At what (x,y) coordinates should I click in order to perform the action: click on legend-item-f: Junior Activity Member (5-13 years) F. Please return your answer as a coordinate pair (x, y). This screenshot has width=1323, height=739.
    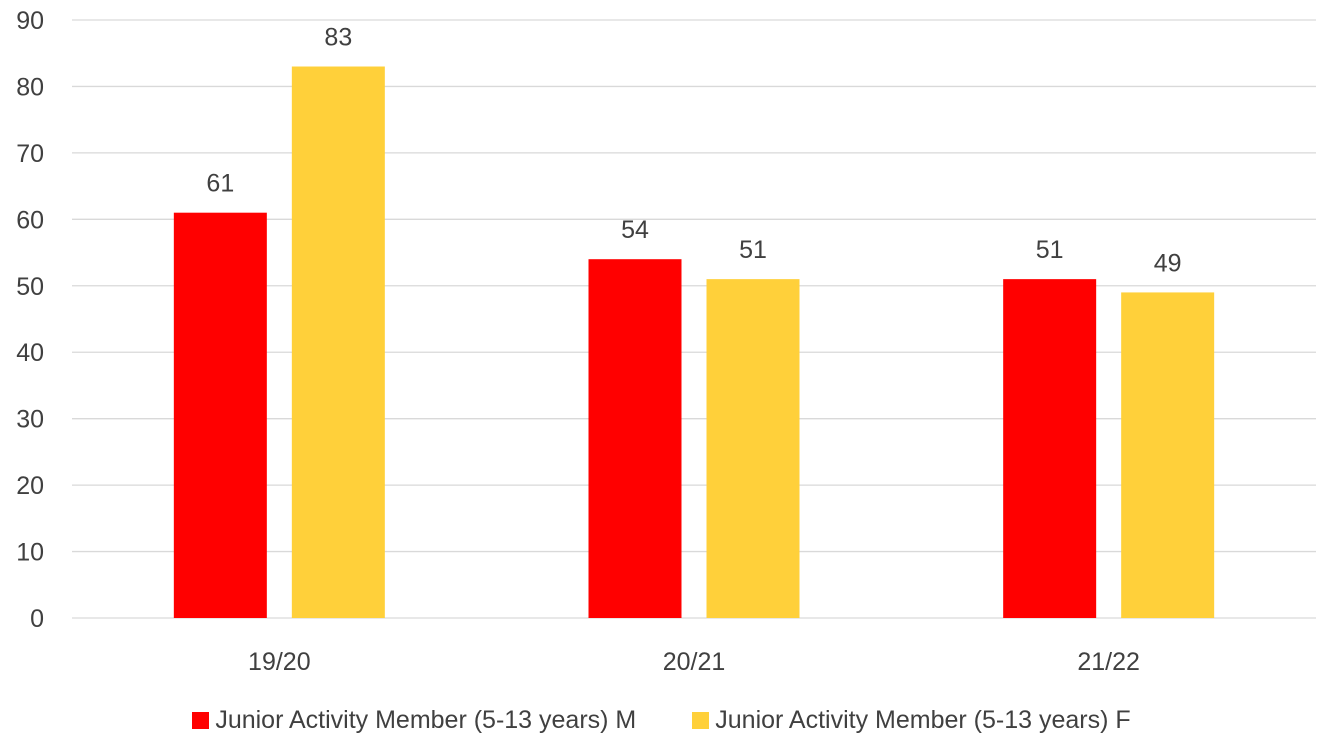
    Looking at the image, I should click on (911, 720).